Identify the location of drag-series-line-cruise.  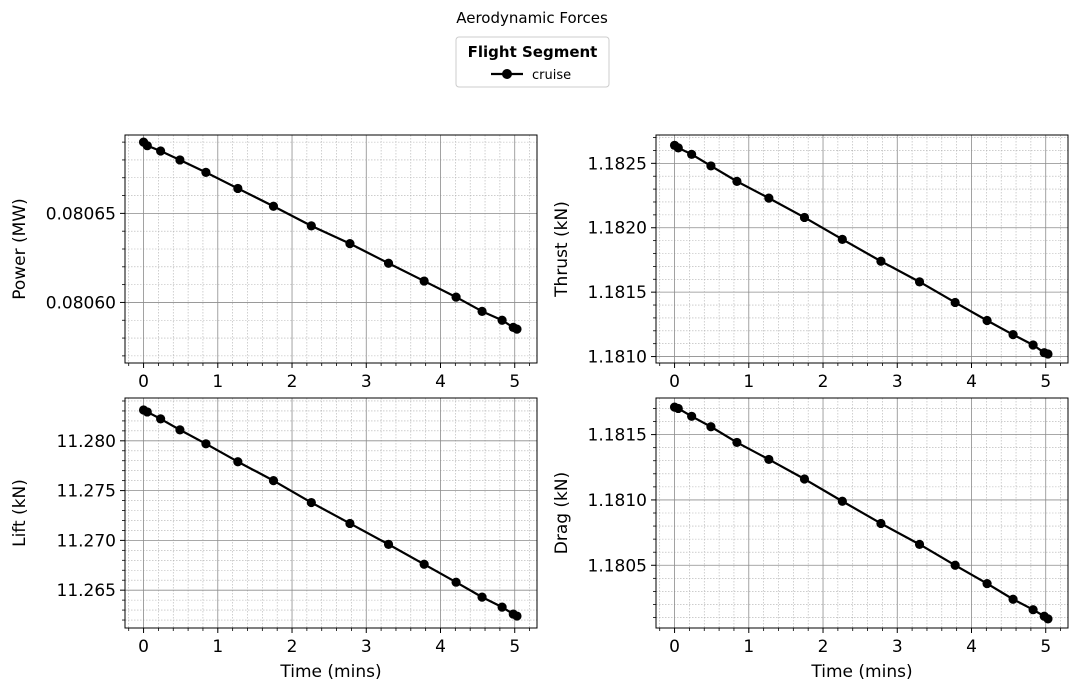
(861, 513).